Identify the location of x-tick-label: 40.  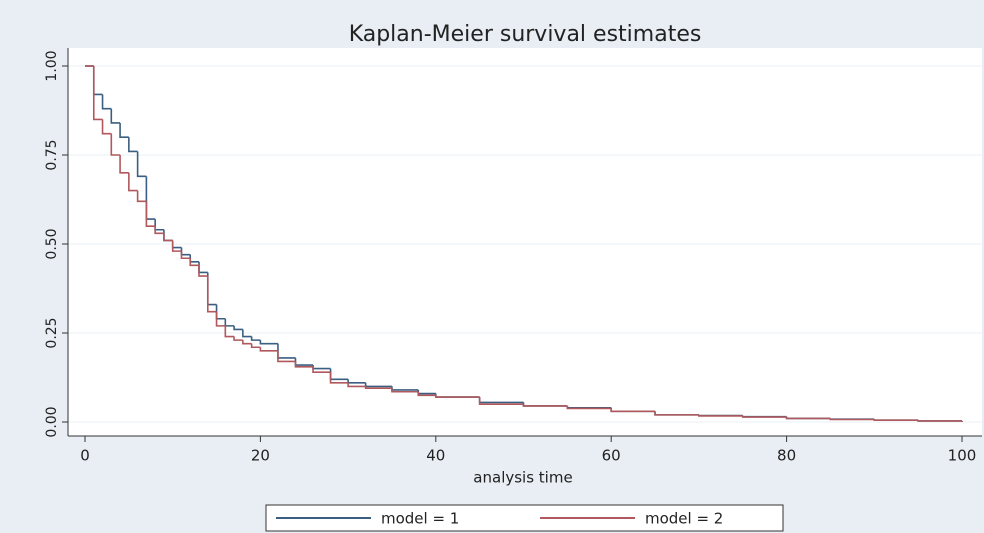
(435, 456).